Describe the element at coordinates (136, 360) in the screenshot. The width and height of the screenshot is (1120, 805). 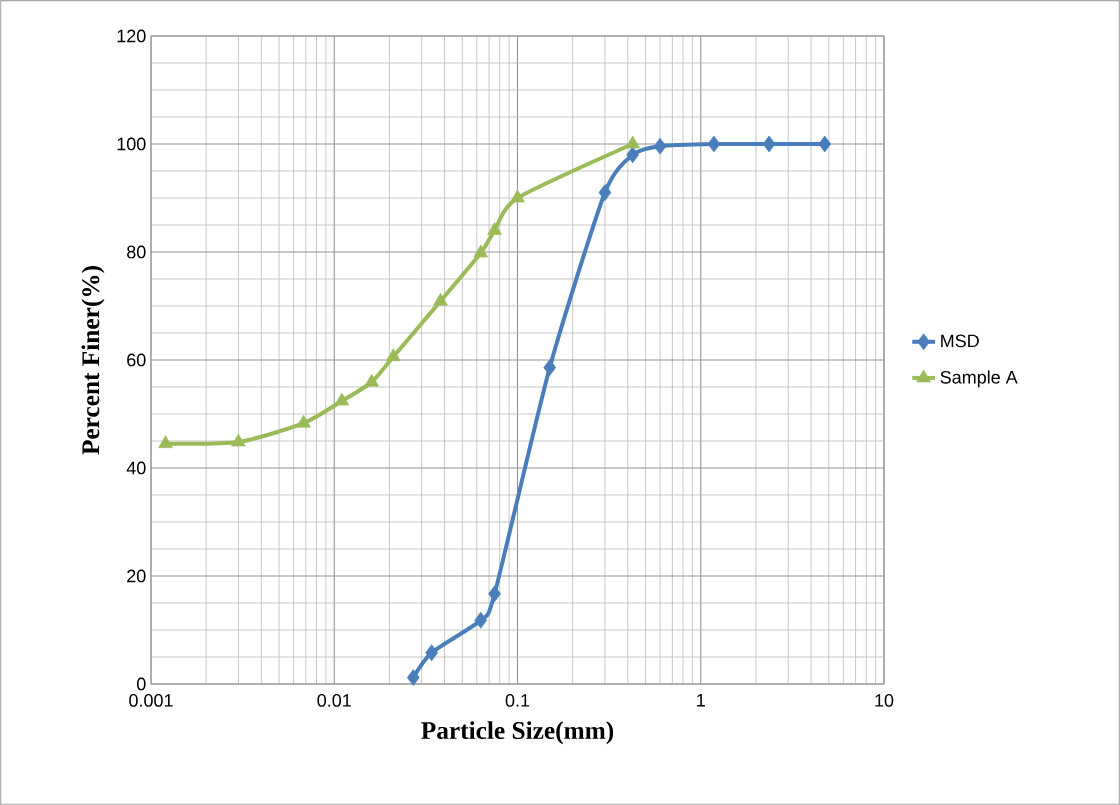
I see `y-tick-label: 60` at that location.